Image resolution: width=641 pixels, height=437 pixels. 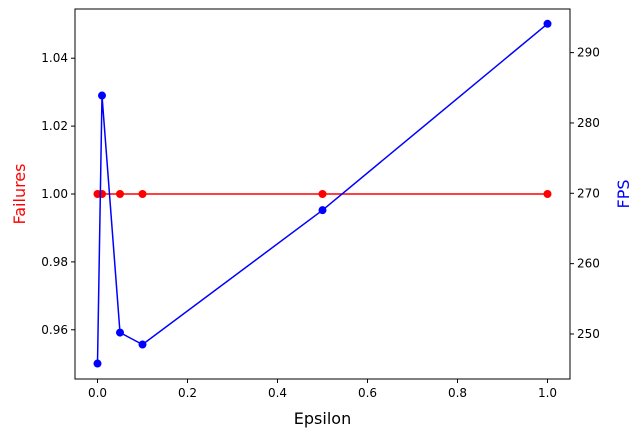 I want to click on left-y-axis-title: Failures, so click(x=19, y=194).